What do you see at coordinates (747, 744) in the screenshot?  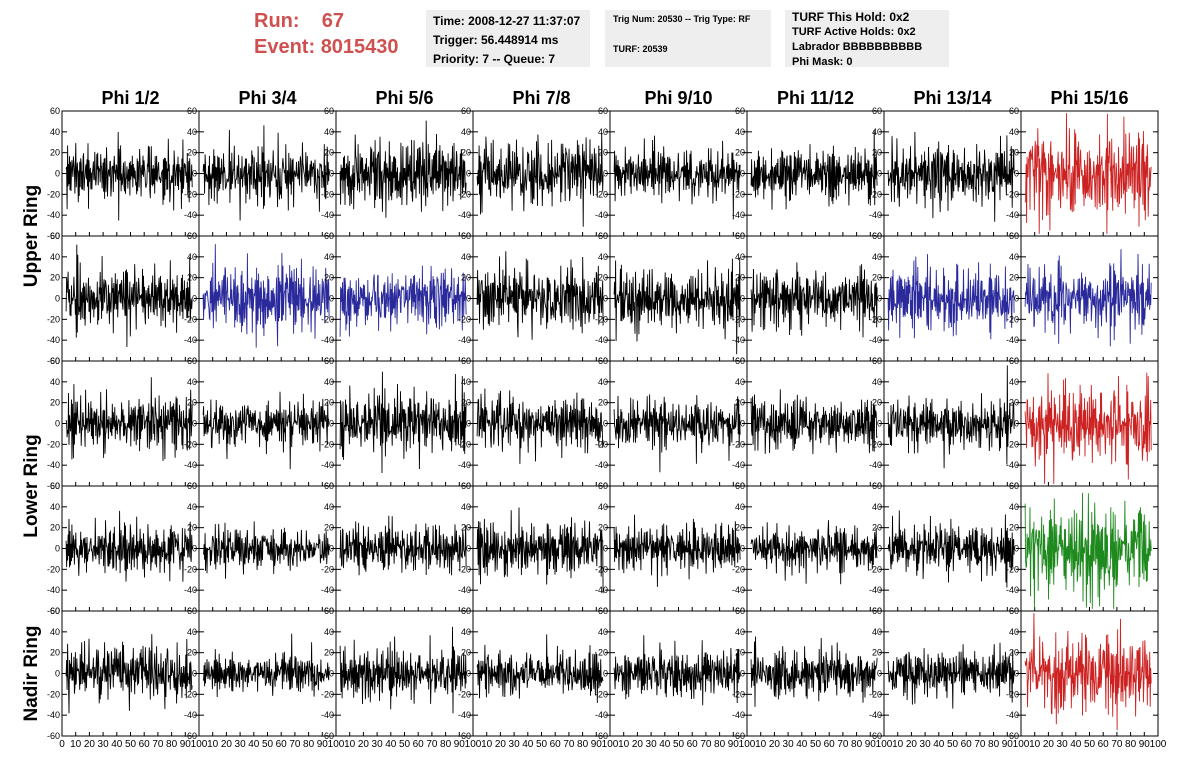 I see `x-tick-label: 100` at bounding box center [747, 744].